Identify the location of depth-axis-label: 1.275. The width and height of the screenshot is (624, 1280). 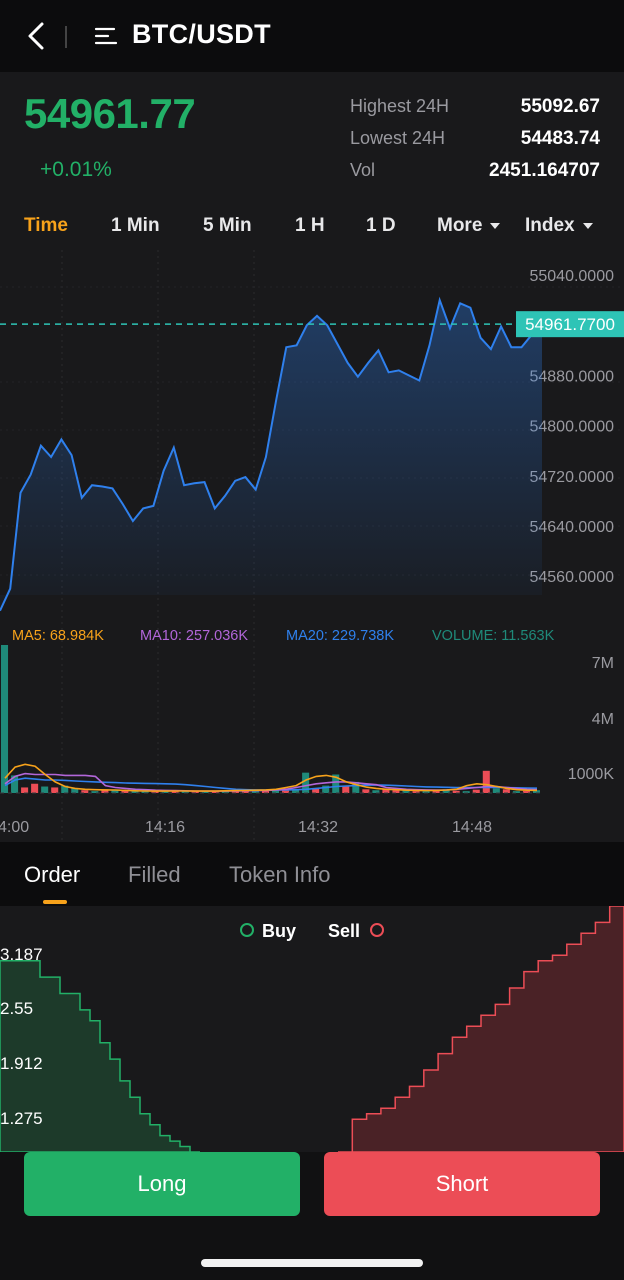
(21, 1118).